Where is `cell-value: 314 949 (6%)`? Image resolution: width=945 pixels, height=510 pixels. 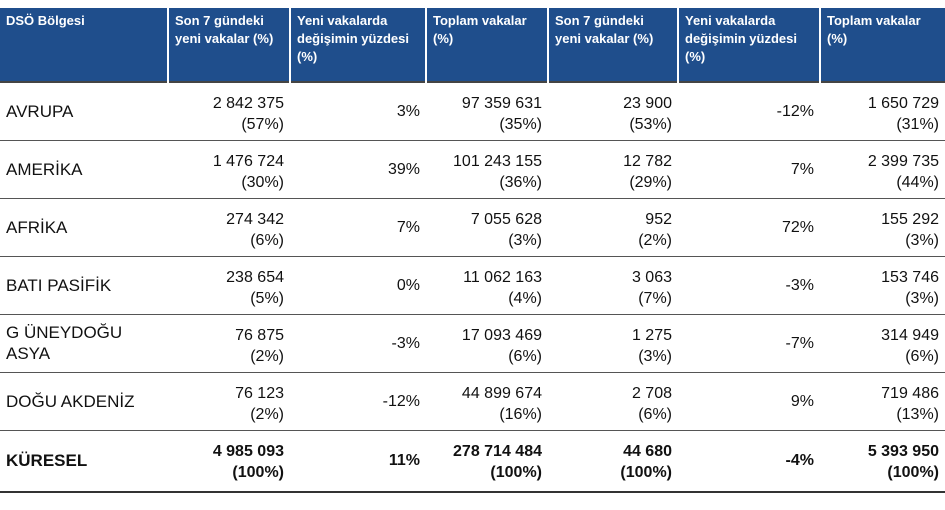
cell-value: 314 949 (6%) is located at coordinates (882, 343).